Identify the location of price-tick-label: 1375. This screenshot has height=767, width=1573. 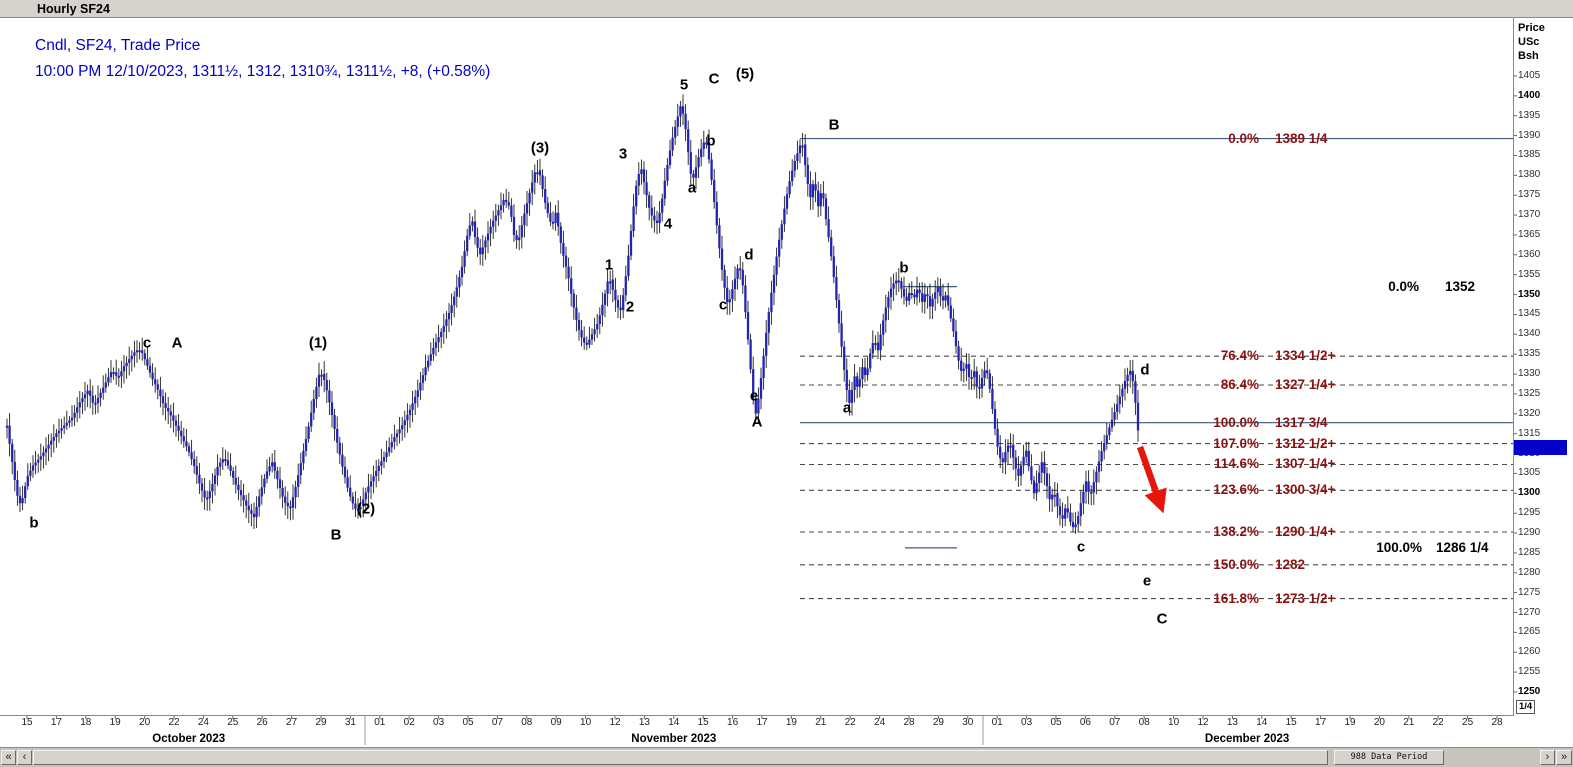
(1529, 195).